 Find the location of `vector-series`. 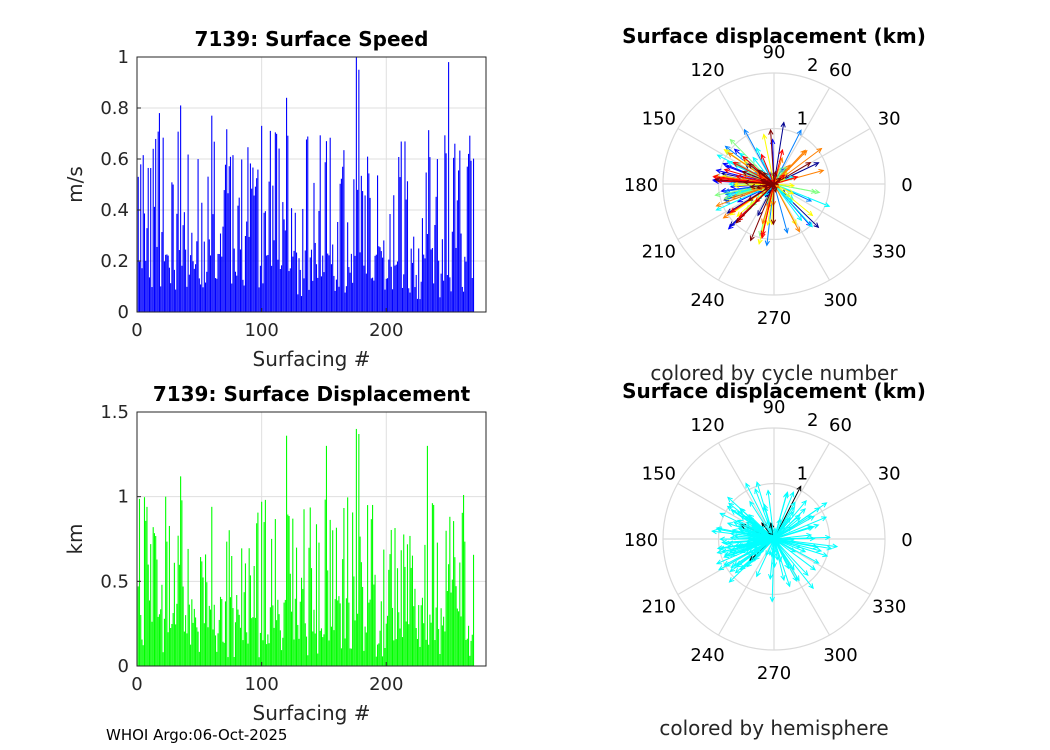

vector-series is located at coordinates (771, 184).